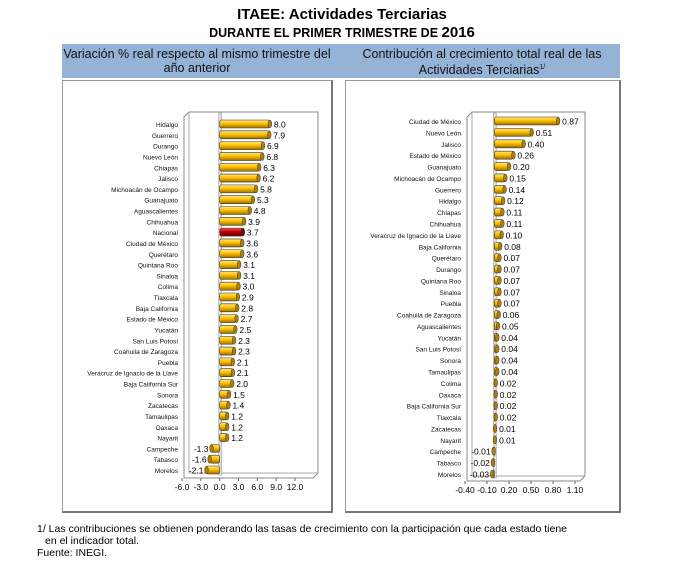 This screenshot has width=684, height=578. What do you see at coordinates (199, 460) in the screenshot?
I see `data-label: -1.6` at bounding box center [199, 460].